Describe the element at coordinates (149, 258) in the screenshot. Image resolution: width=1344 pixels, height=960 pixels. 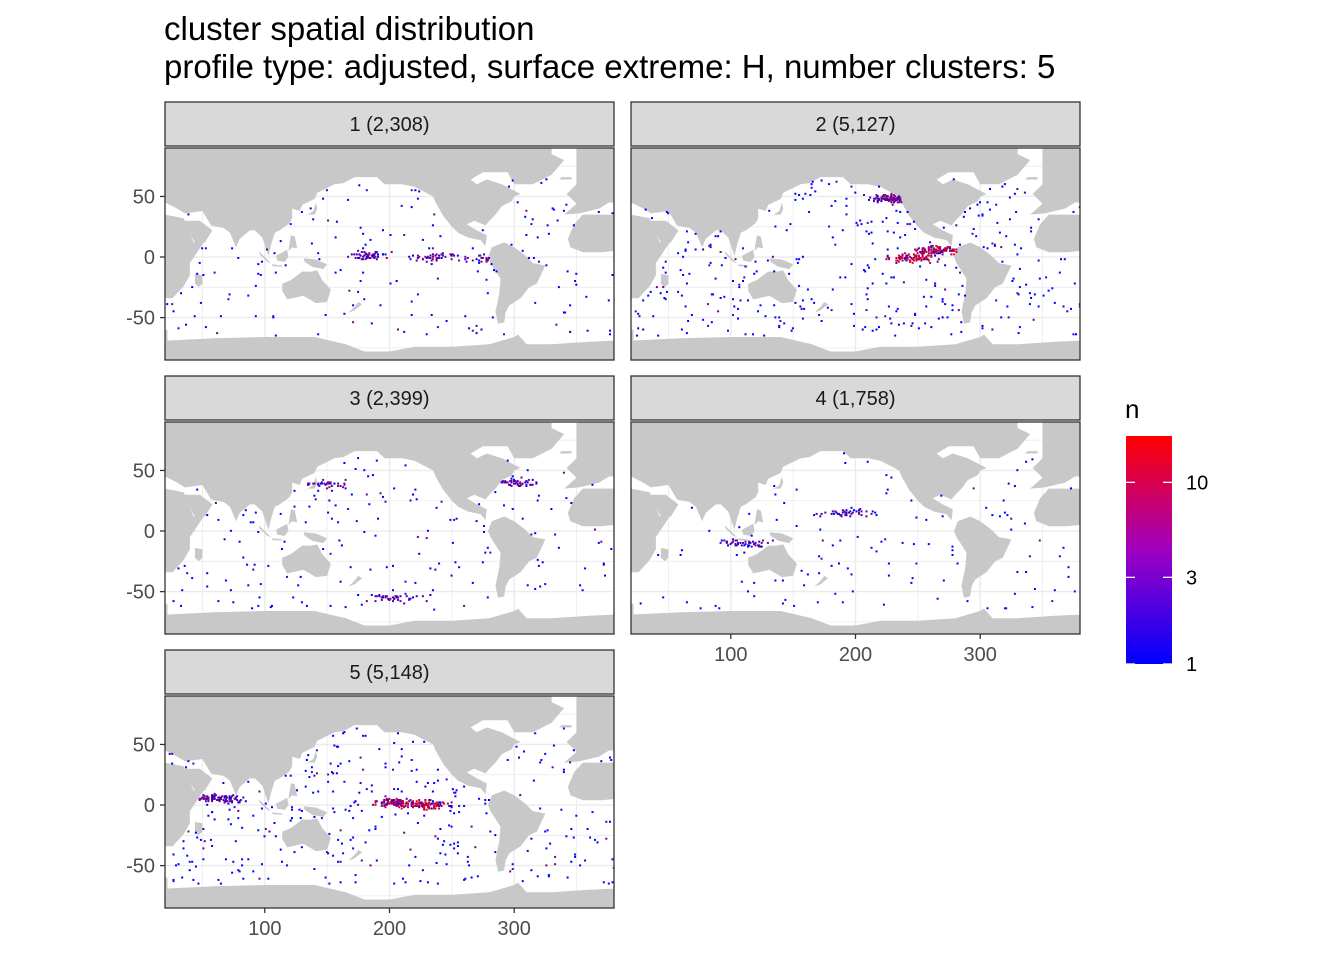
I see `y-tick-label: 0` at that location.